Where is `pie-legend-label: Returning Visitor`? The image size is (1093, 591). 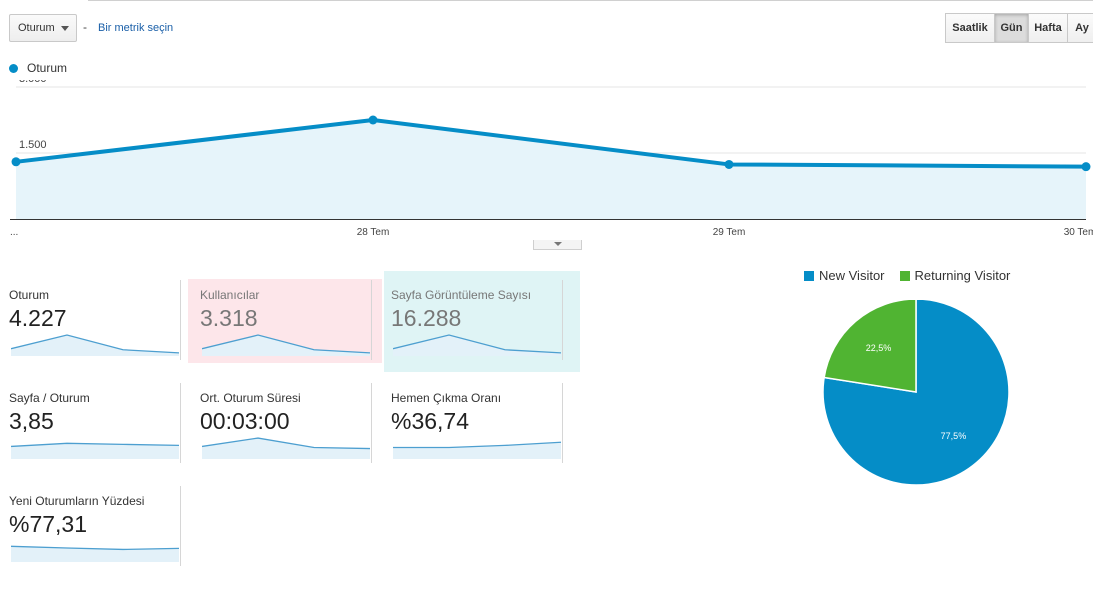 pie-legend-label: Returning Visitor is located at coordinates (962, 275).